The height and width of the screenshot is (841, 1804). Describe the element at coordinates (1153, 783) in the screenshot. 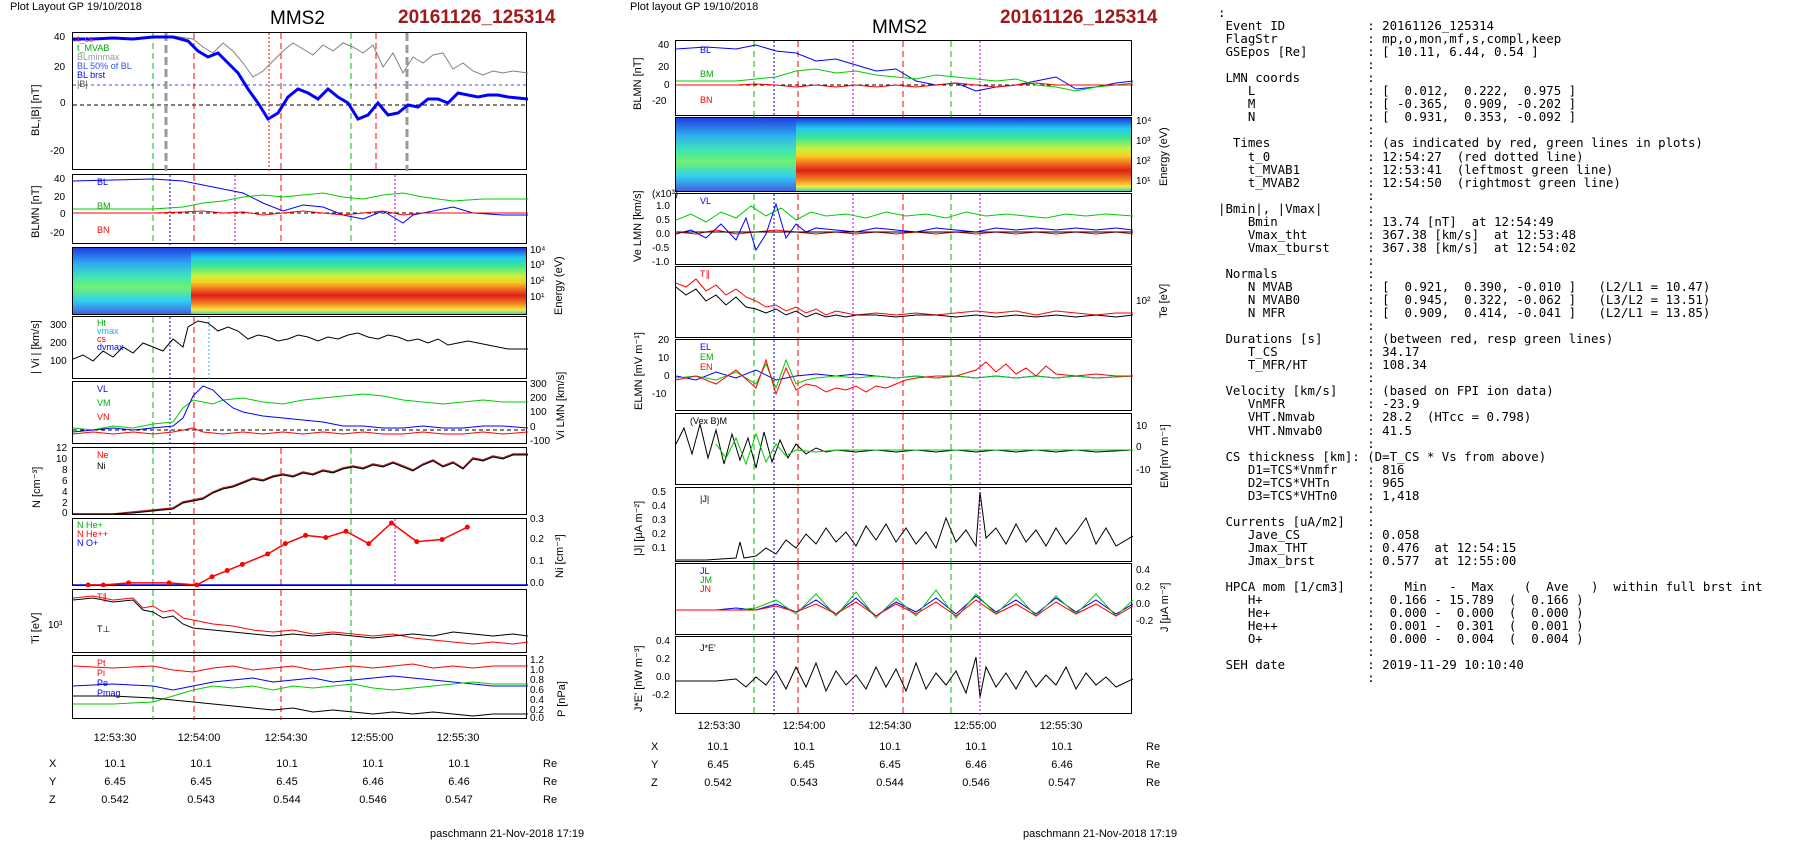

I see `pos-unit: Re` at that location.